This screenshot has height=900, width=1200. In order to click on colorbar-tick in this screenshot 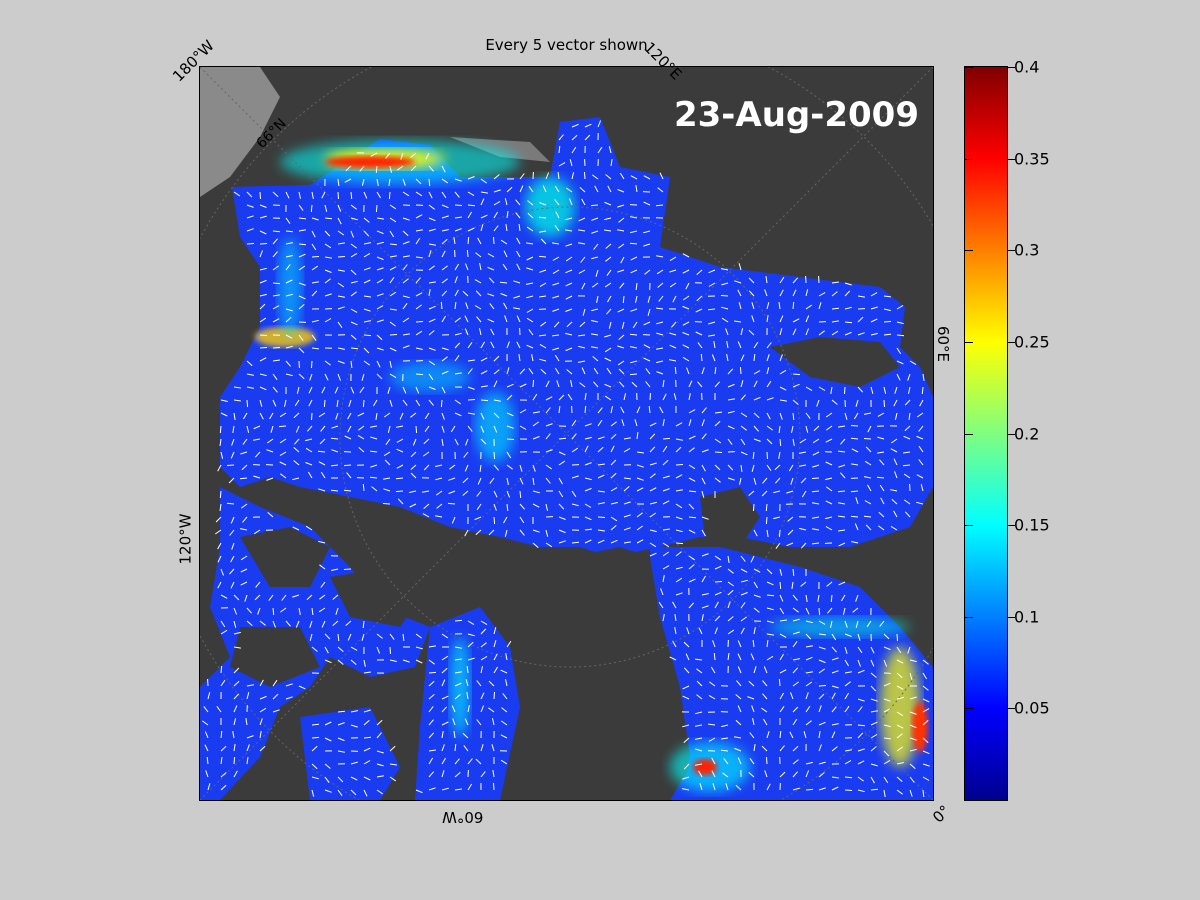, I will do `click(969, 67)`.